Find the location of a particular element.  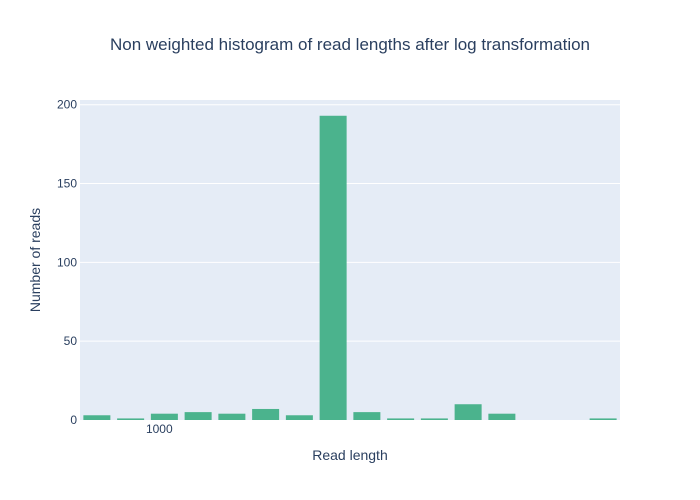

y-tick-labels: 0 50 100 150 200 is located at coordinates (67, 262).